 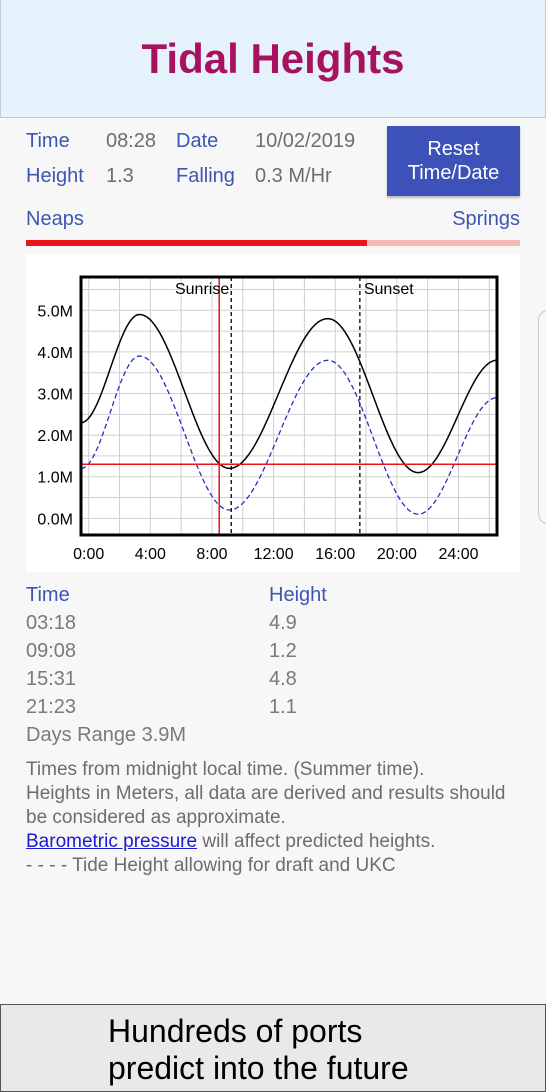 I want to click on x-tick-label: 0:00, so click(x=88, y=554).